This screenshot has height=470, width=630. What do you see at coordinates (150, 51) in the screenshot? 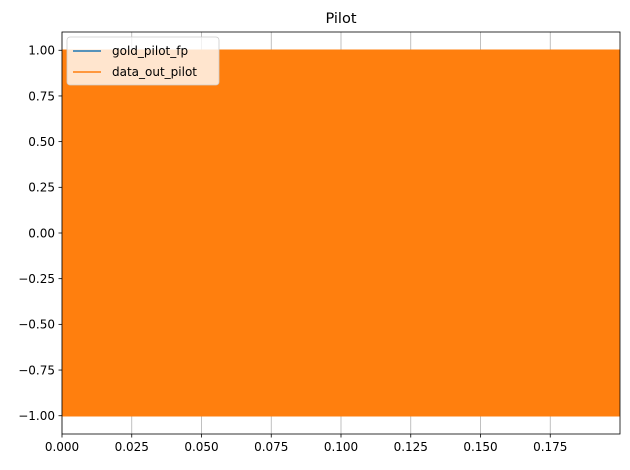
I see `legend-label-gold-pilot-fp: gold_pilot_fp` at bounding box center [150, 51].